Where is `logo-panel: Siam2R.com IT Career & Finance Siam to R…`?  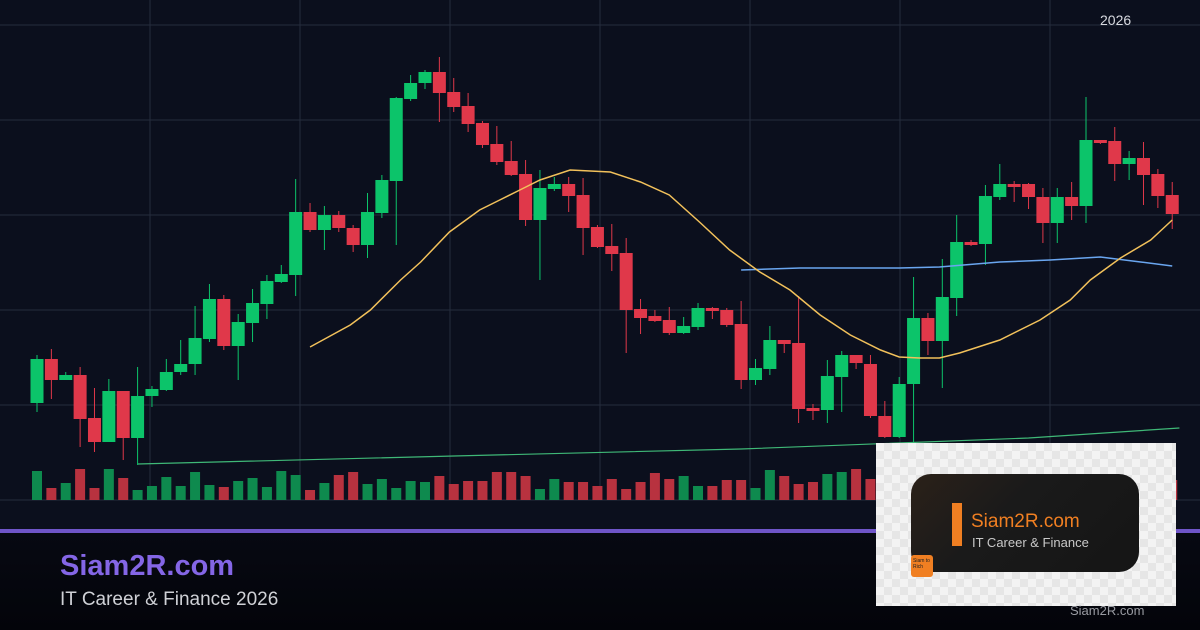
logo-panel: Siam2R.com IT Career & Finance Siam to R… is located at coordinates (1026, 524).